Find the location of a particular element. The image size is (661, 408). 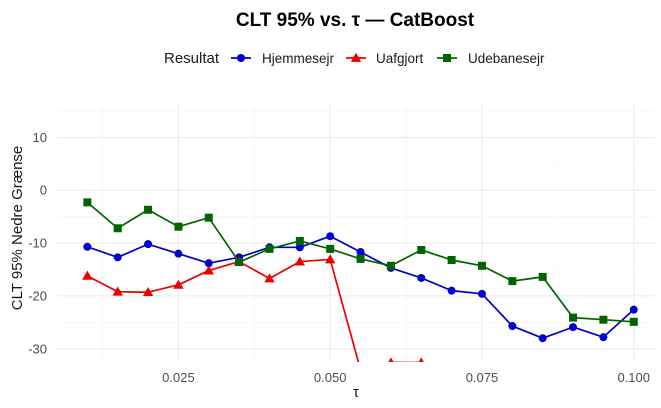

y-tick-label: 10 is located at coordinates (40, 137).